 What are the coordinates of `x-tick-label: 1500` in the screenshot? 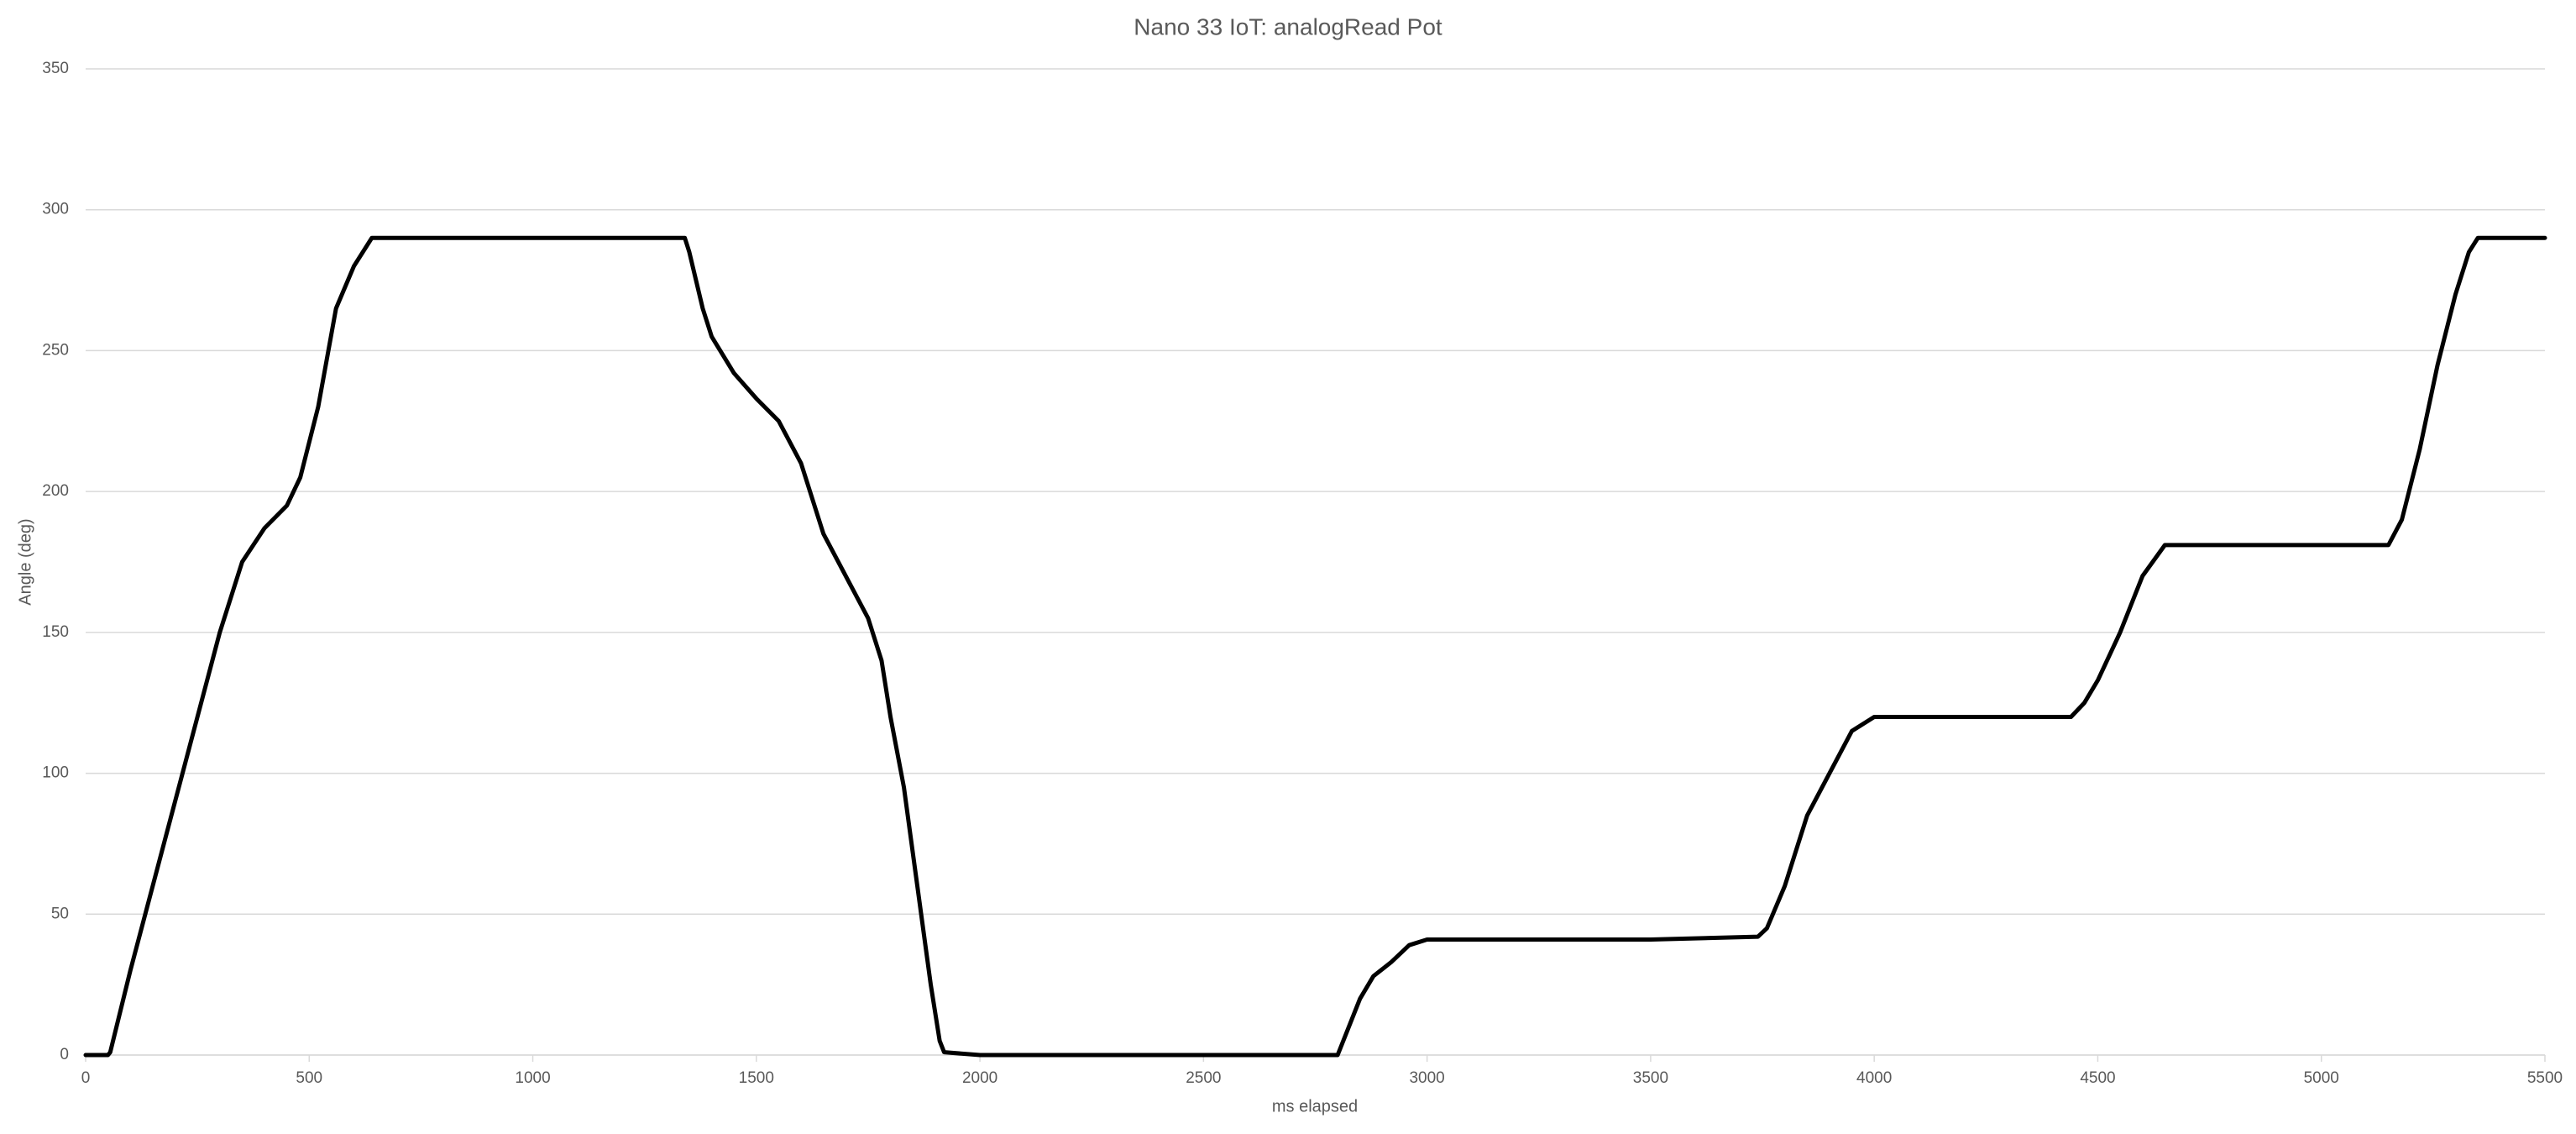 It's located at (757, 1078).